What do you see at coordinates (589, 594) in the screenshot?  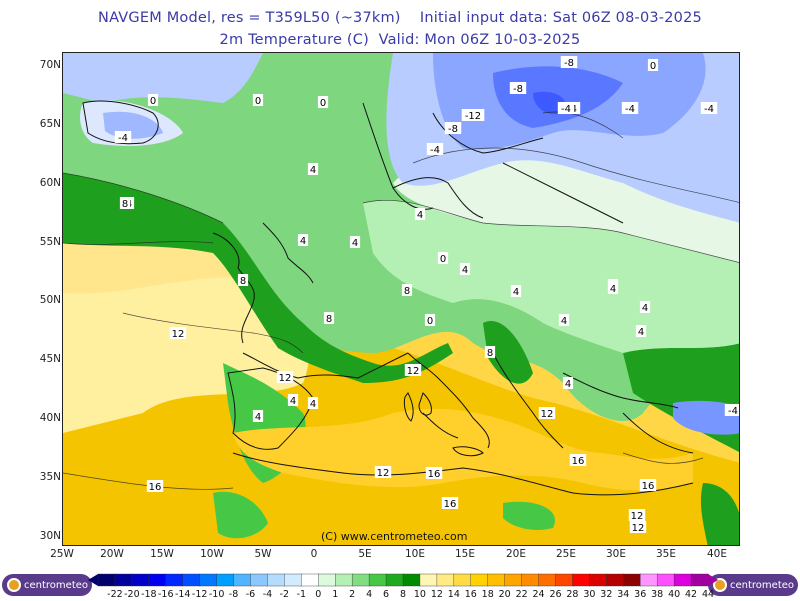 I see `colorbar-tick-label: 30` at bounding box center [589, 594].